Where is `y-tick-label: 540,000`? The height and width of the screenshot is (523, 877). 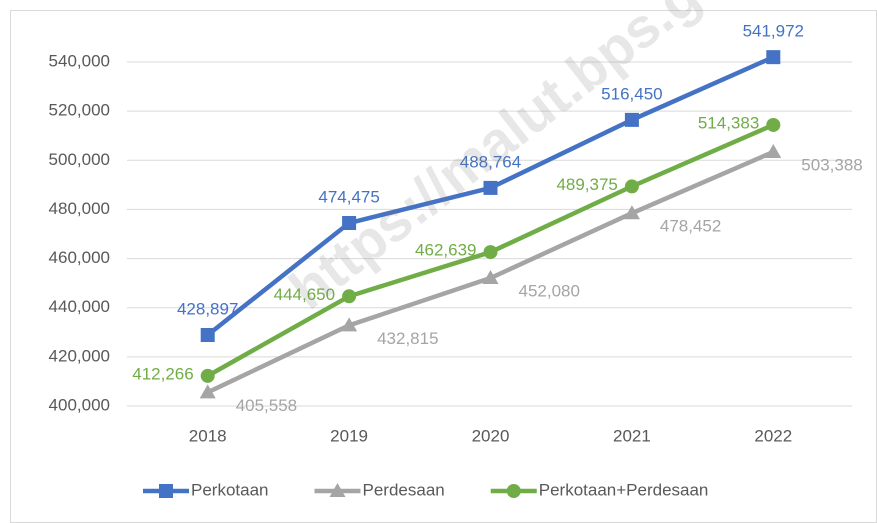 y-tick-label: 540,000 is located at coordinates (79, 60).